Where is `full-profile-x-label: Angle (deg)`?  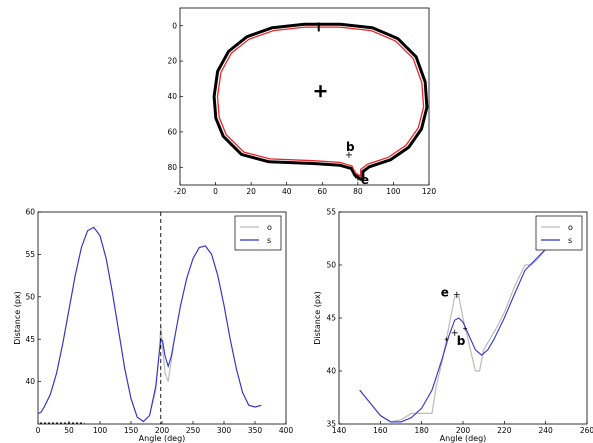
full-profile-x-label: Angle (deg) is located at coordinates (162, 438).